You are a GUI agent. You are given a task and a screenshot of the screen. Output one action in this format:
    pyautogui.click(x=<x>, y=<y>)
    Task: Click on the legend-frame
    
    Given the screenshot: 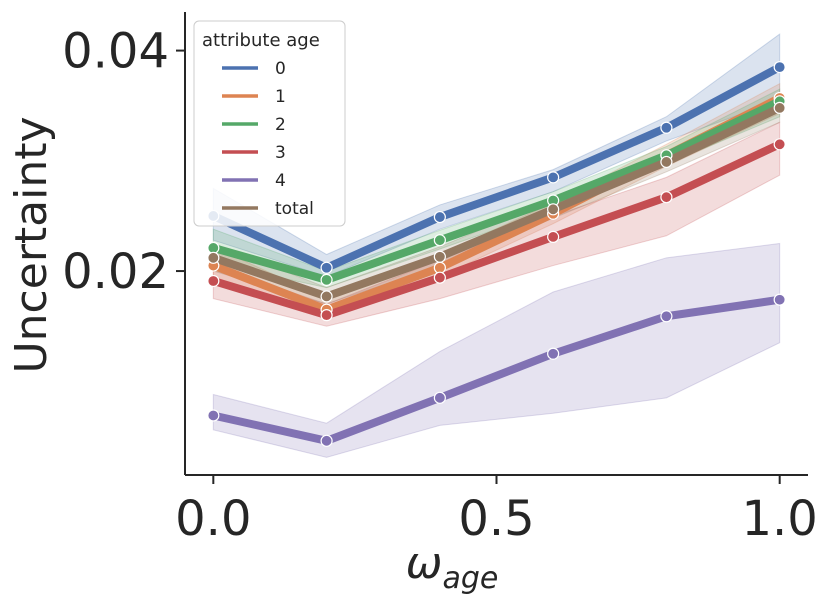 What is the action you would take?
    pyautogui.click(x=269, y=123)
    